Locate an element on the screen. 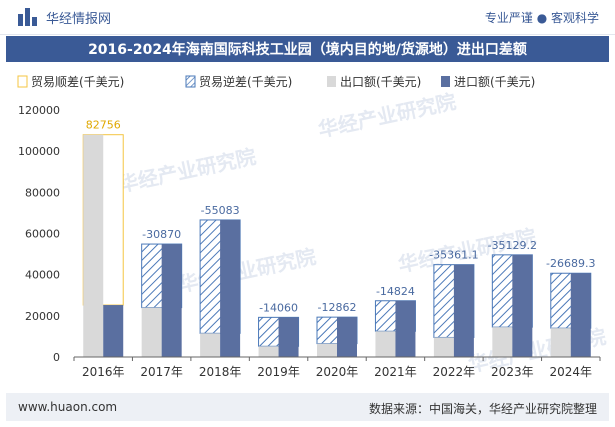 The image size is (615, 427). x-tick-label: 2017年 is located at coordinates (161, 372).